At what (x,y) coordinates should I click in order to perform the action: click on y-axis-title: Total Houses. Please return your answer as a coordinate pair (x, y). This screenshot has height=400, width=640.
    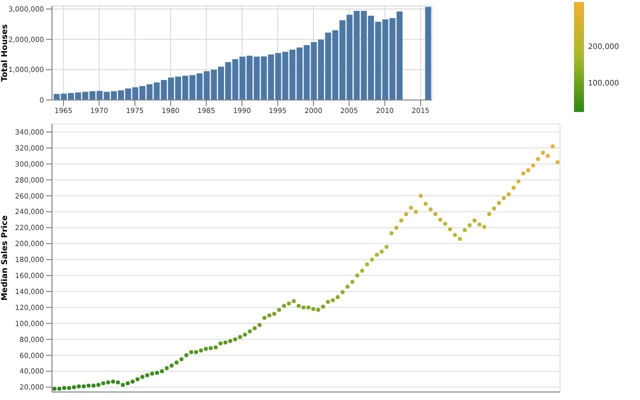
    Looking at the image, I should click on (4, 53).